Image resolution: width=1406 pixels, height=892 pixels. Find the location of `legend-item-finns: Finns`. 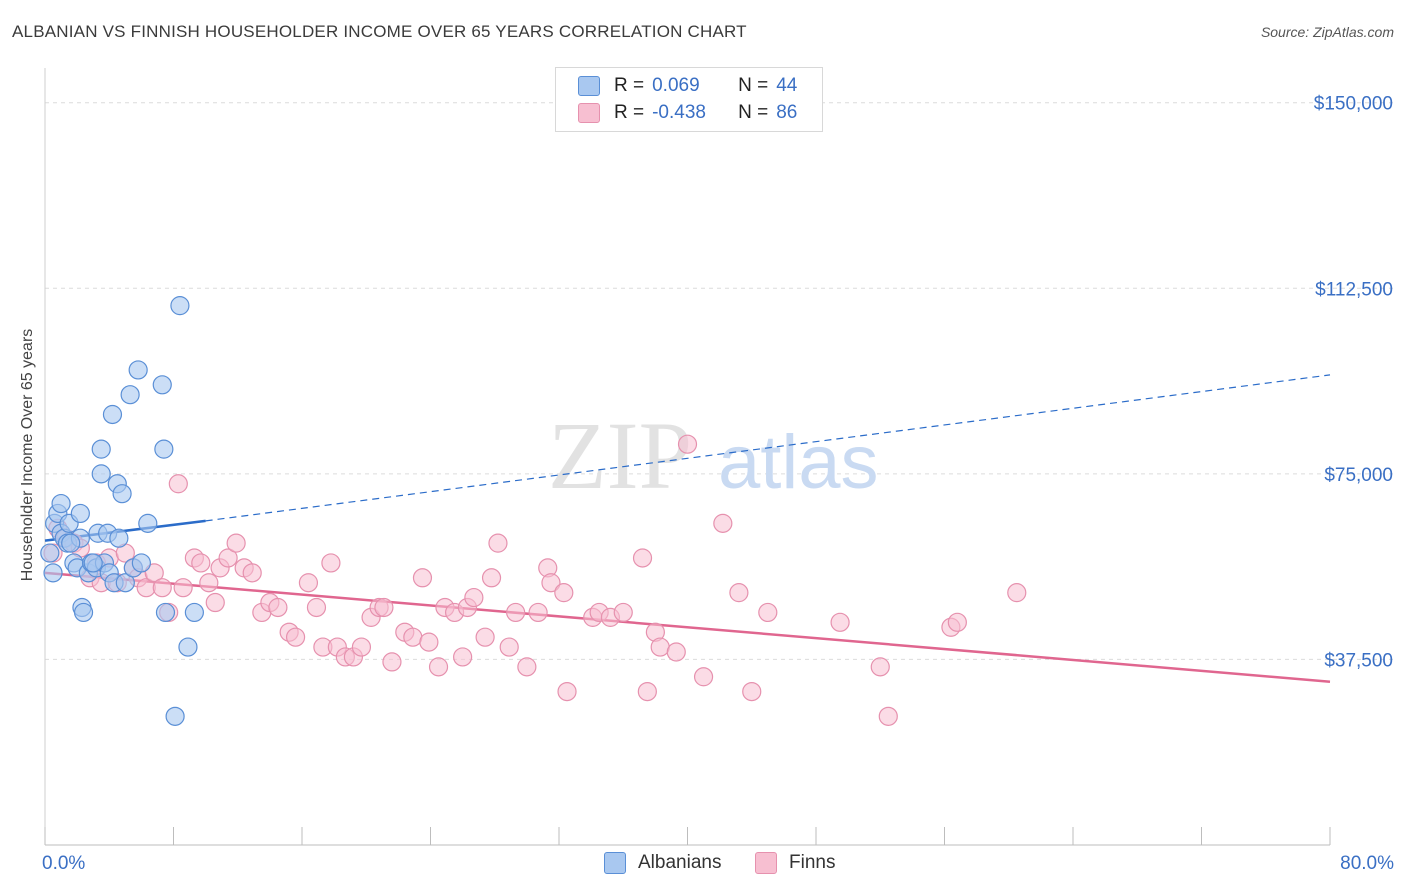

legend-item-finns: Finns is located at coordinates (795, 863).